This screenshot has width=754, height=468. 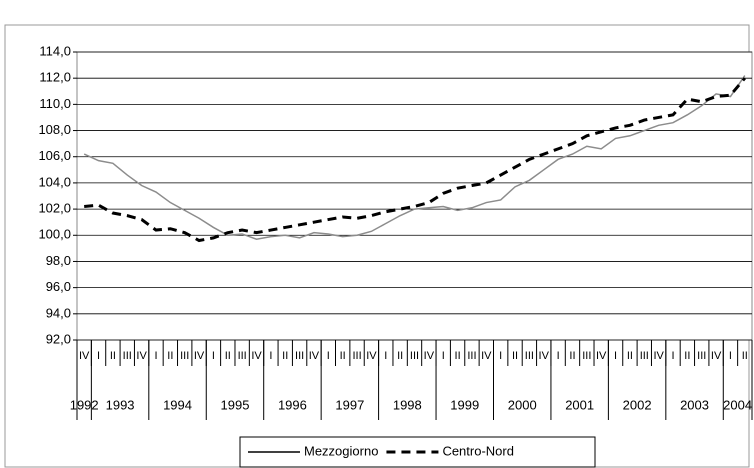 What do you see at coordinates (58, 286) in the screenshot?
I see `y-tick-label: 96,0` at bounding box center [58, 286].